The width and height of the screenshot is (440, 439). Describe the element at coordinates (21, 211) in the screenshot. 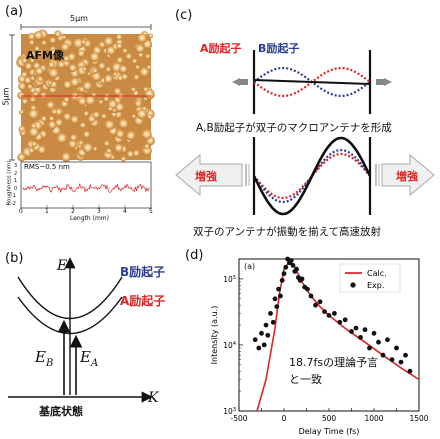

I see `roughness-x-tick-label: 0` at that location.